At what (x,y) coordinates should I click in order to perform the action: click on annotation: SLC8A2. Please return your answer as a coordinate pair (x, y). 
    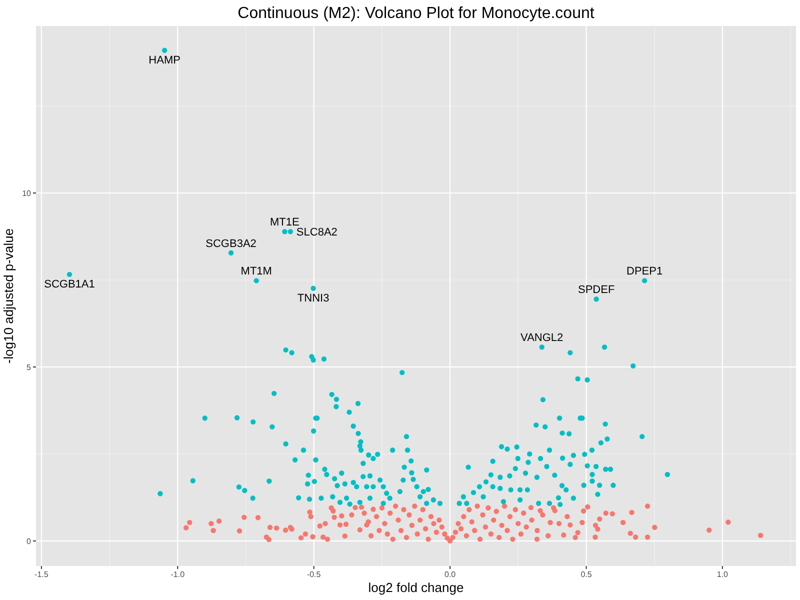
    Looking at the image, I should click on (317, 232).